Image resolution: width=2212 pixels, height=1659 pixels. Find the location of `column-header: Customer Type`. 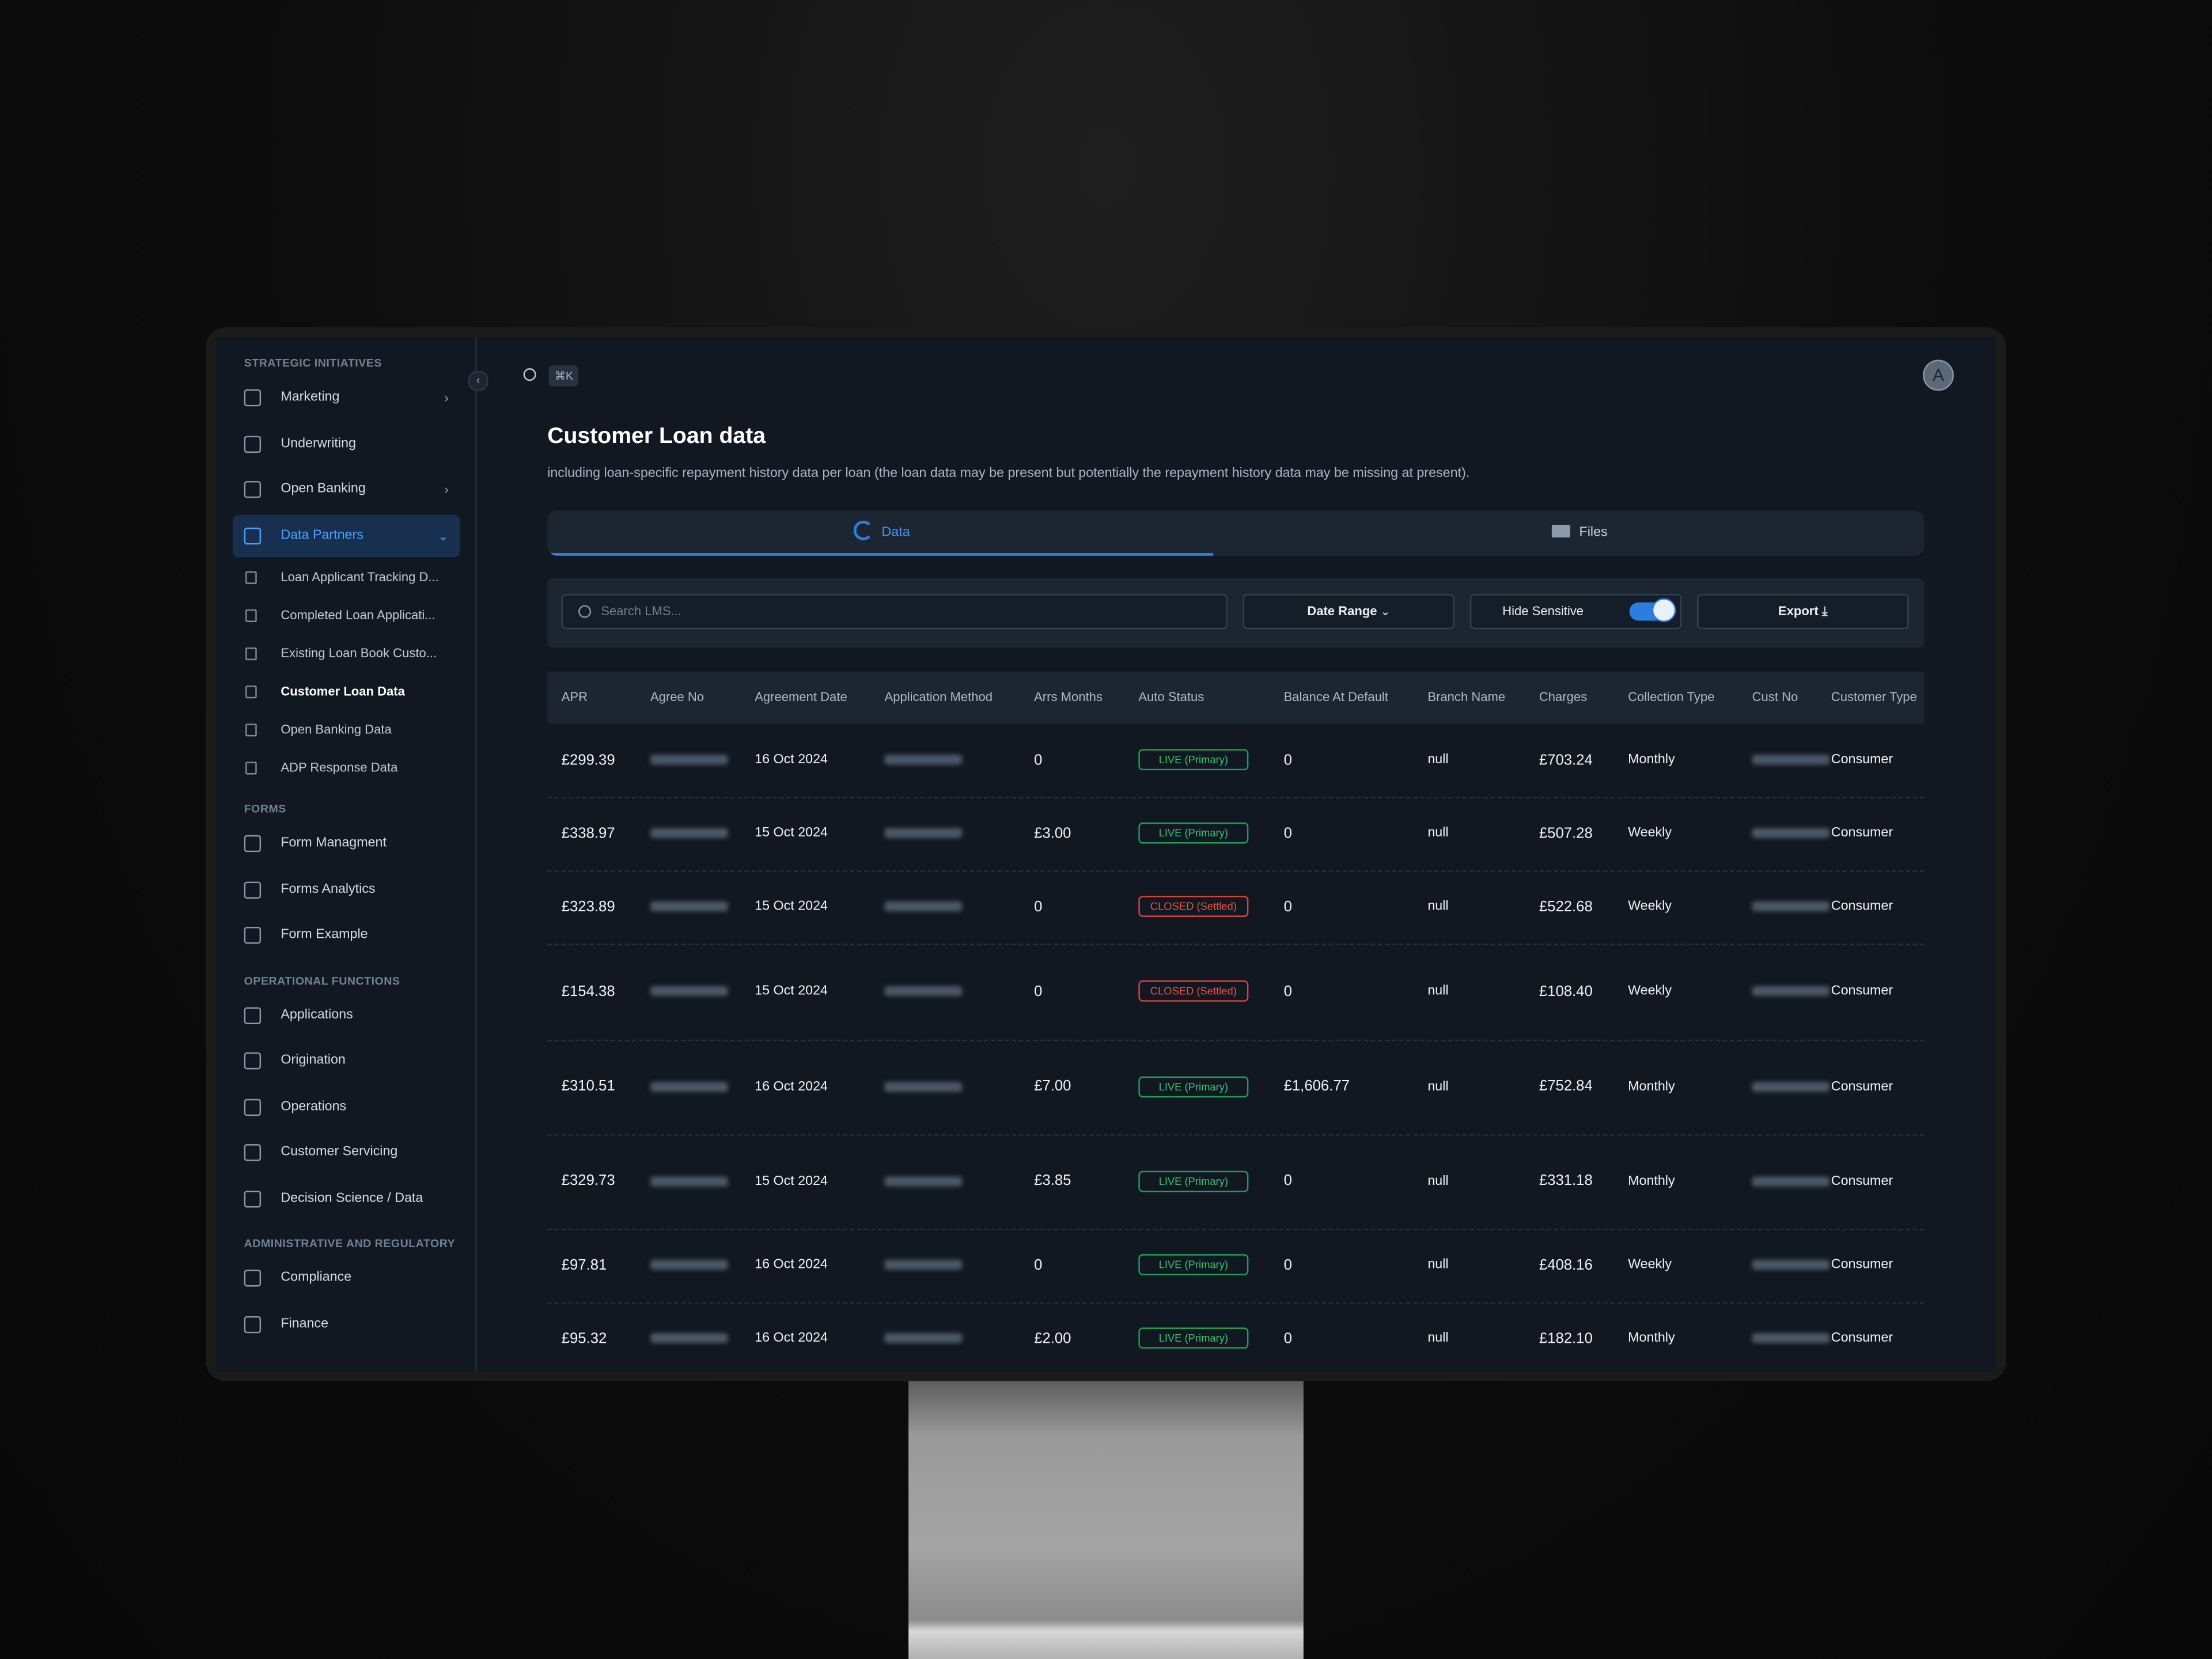

column-header: Customer Type is located at coordinates (1874, 697).